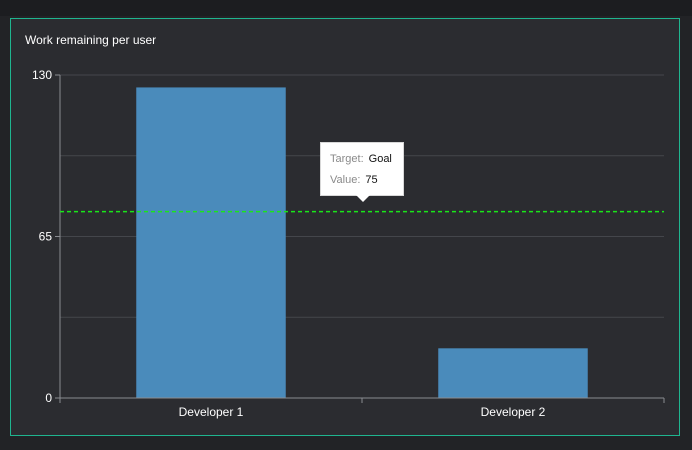 This screenshot has width=692, height=450. What do you see at coordinates (362, 408) in the screenshot?
I see `x-axis: Developer 1 Developer 2` at bounding box center [362, 408].